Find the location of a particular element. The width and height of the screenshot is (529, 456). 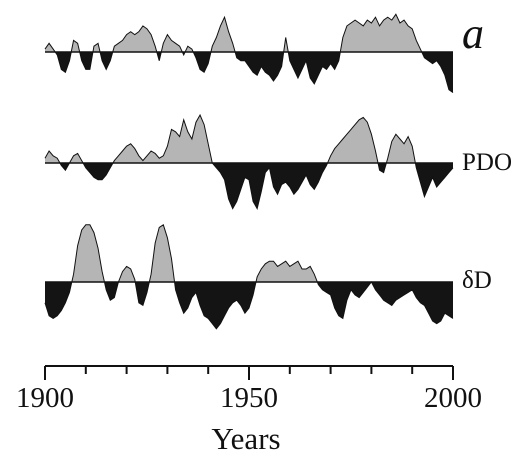

x-axis-ticks: 1900 1950 2000 is located at coordinates (249, 390).